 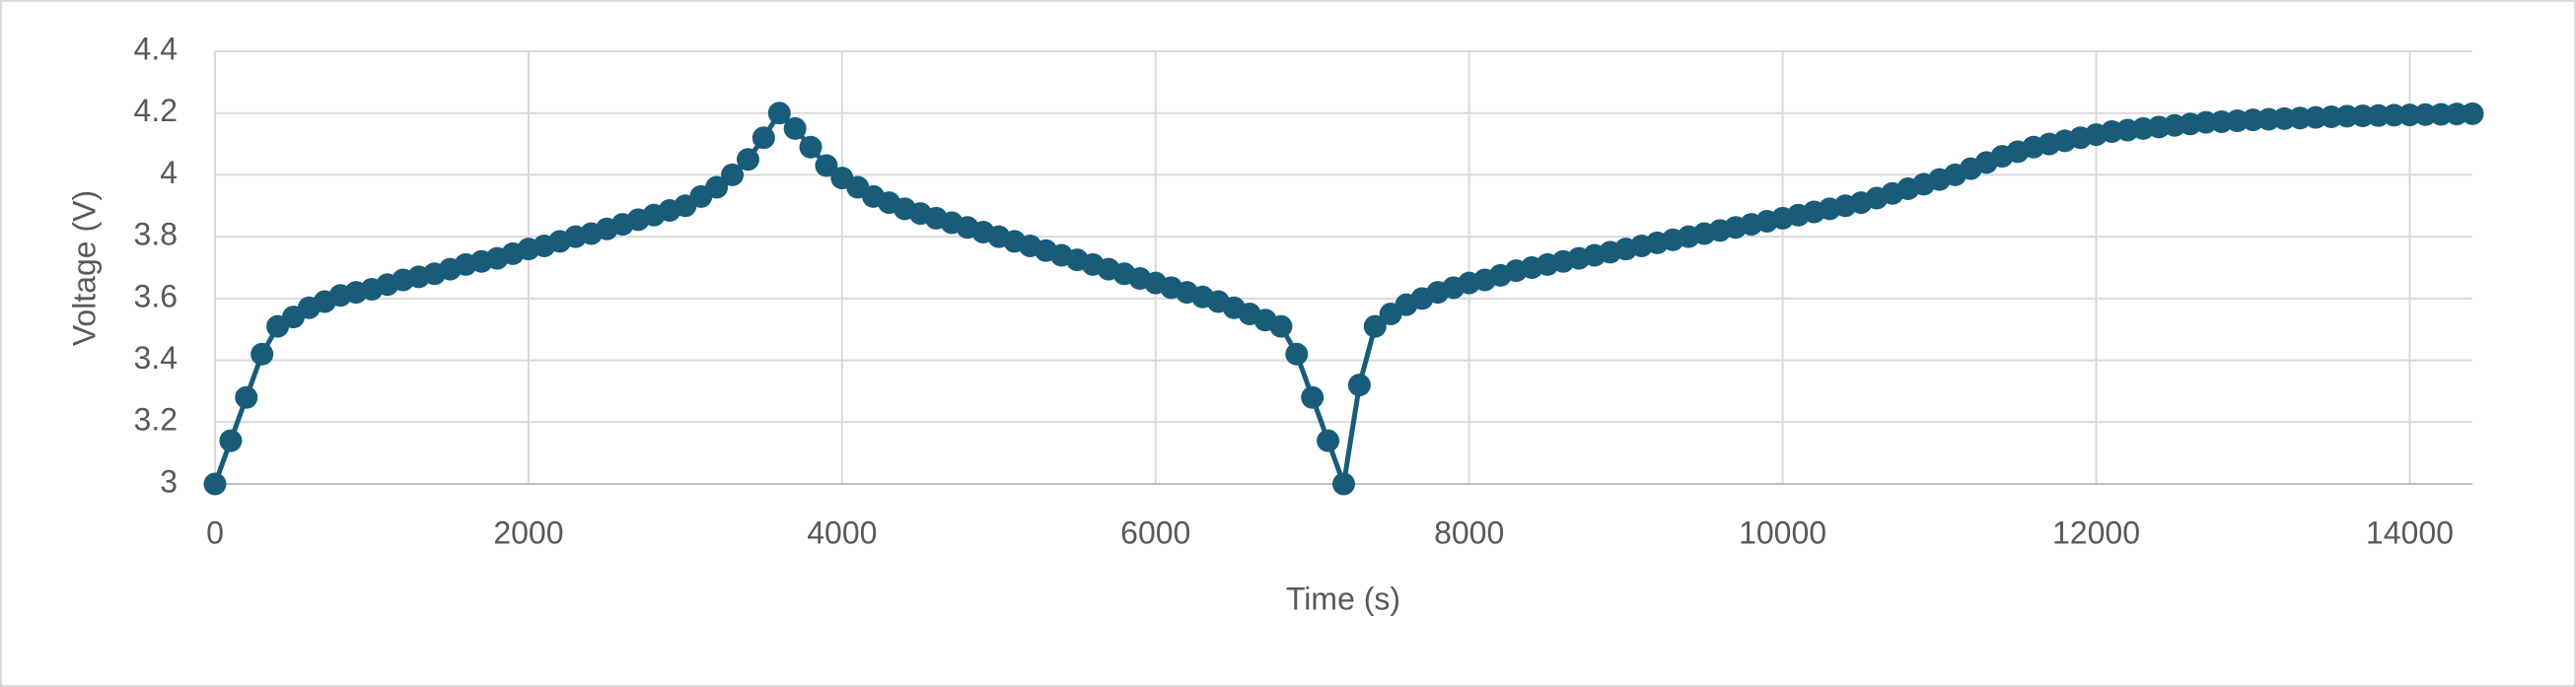 I want to click on y-tick-label: 3, so click(x=169, y=481).